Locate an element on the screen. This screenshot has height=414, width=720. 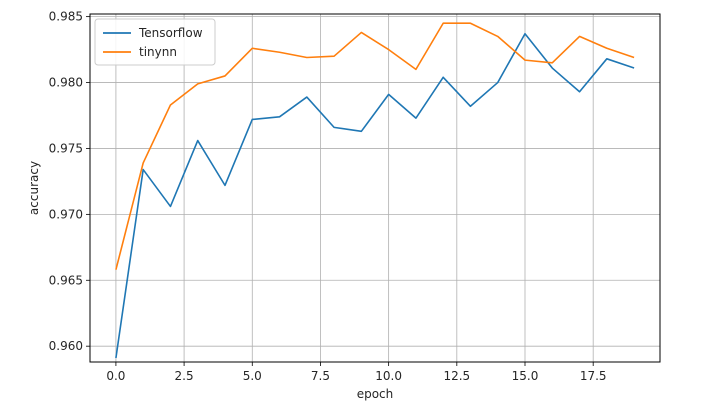
y-tick-label: 0.985 is located at coordinates (66, 17).